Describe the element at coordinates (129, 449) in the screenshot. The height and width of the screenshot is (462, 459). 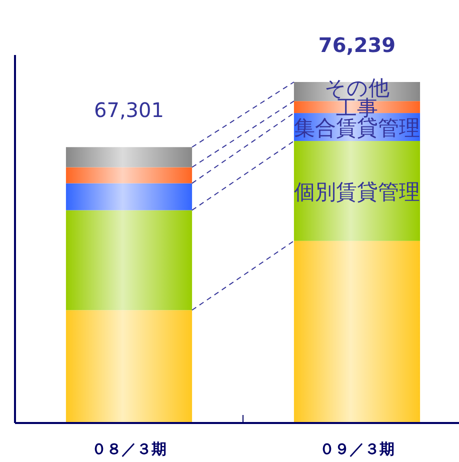
I see `x-tick-label: ０８／３期` at that location.